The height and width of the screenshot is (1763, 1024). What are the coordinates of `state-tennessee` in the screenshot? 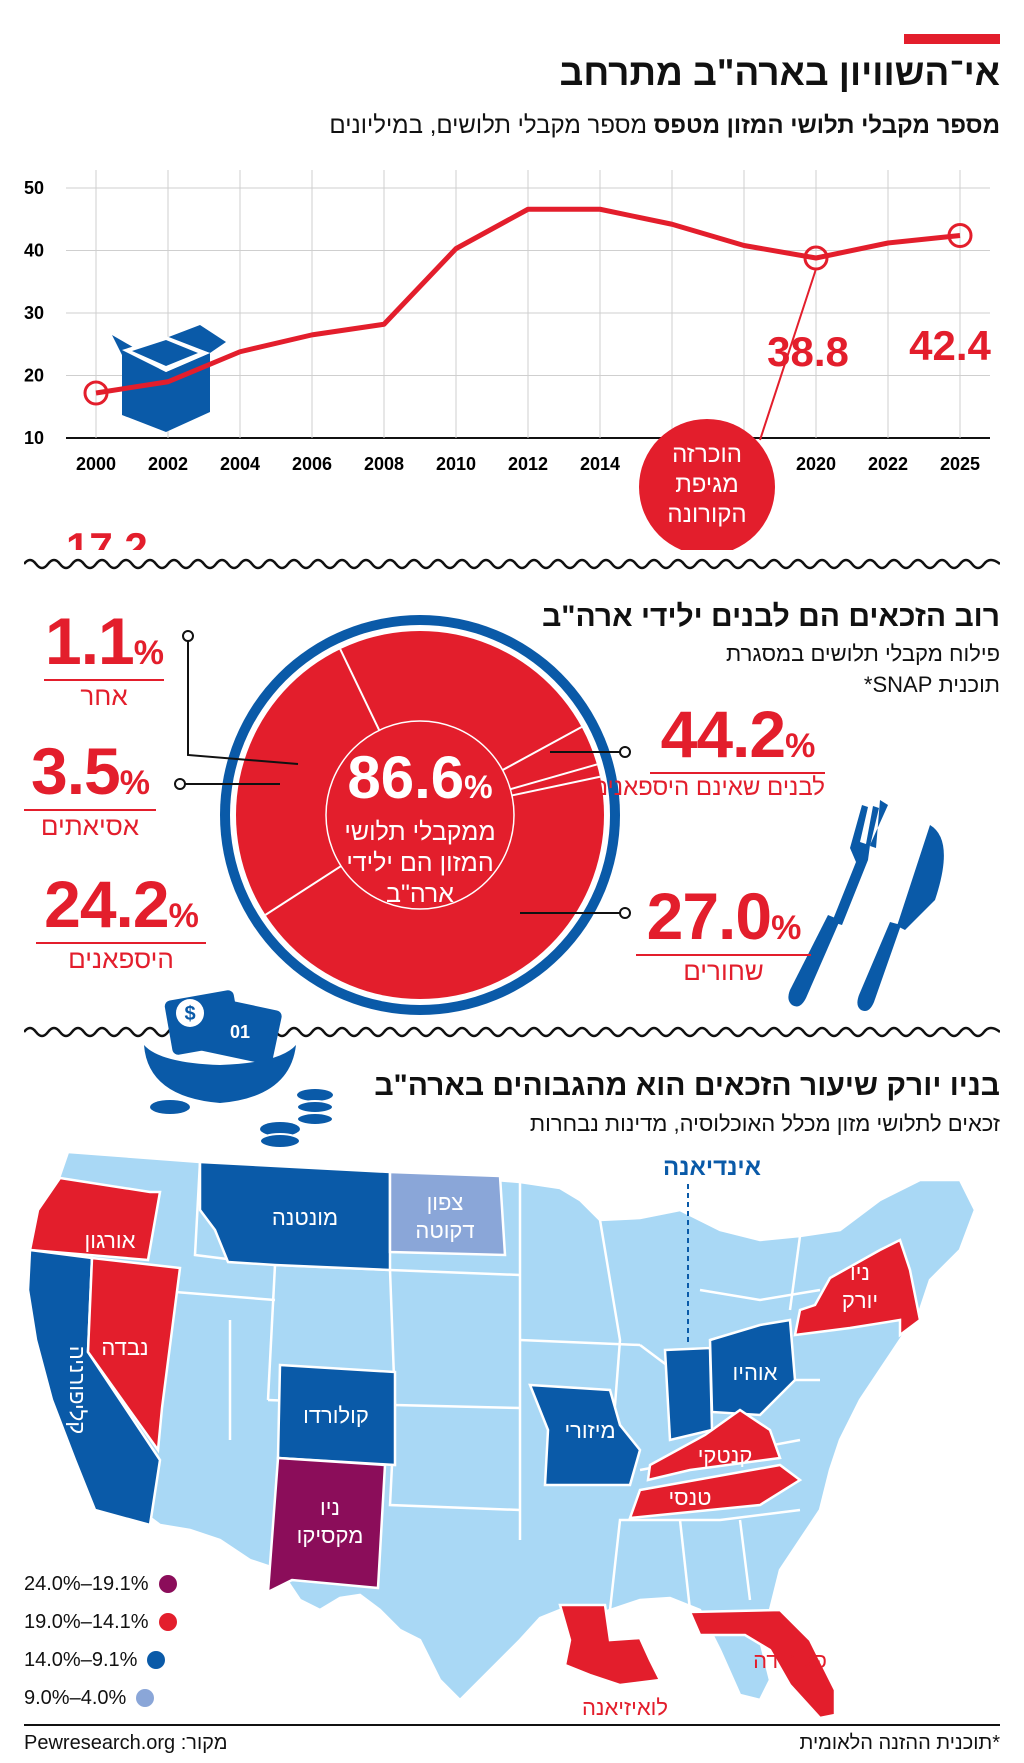 It's located at (715, 1491).